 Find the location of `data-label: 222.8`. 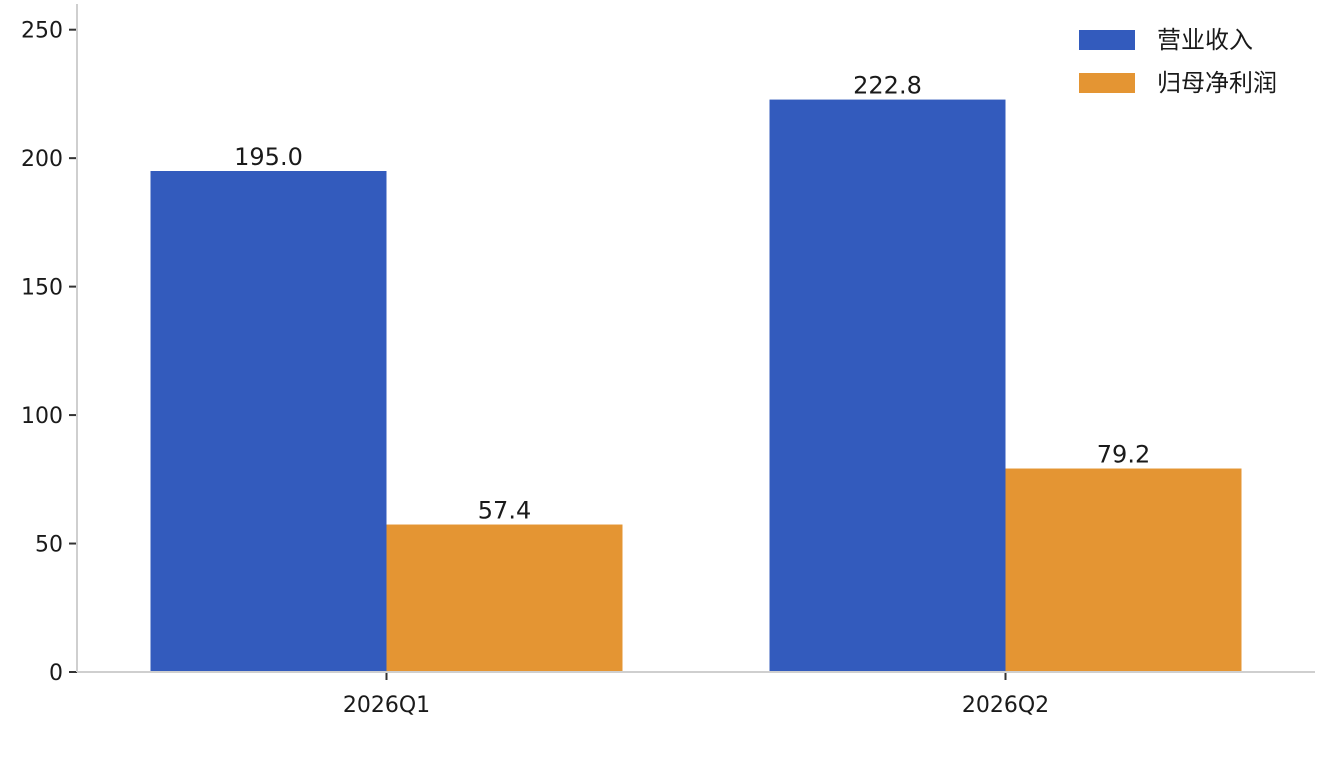

data-label: 222.8 is located at coordinates (887, 86).